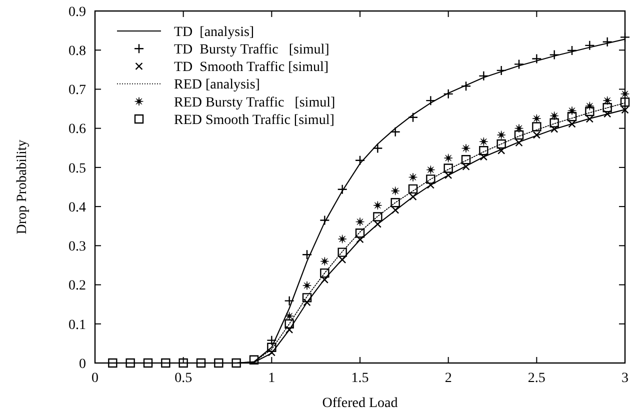 This screenshot has width=636, height=417. Describe the element at coordinates (537, 378) in the screenshot. I see `x-tick-label: 2.5` at that location.